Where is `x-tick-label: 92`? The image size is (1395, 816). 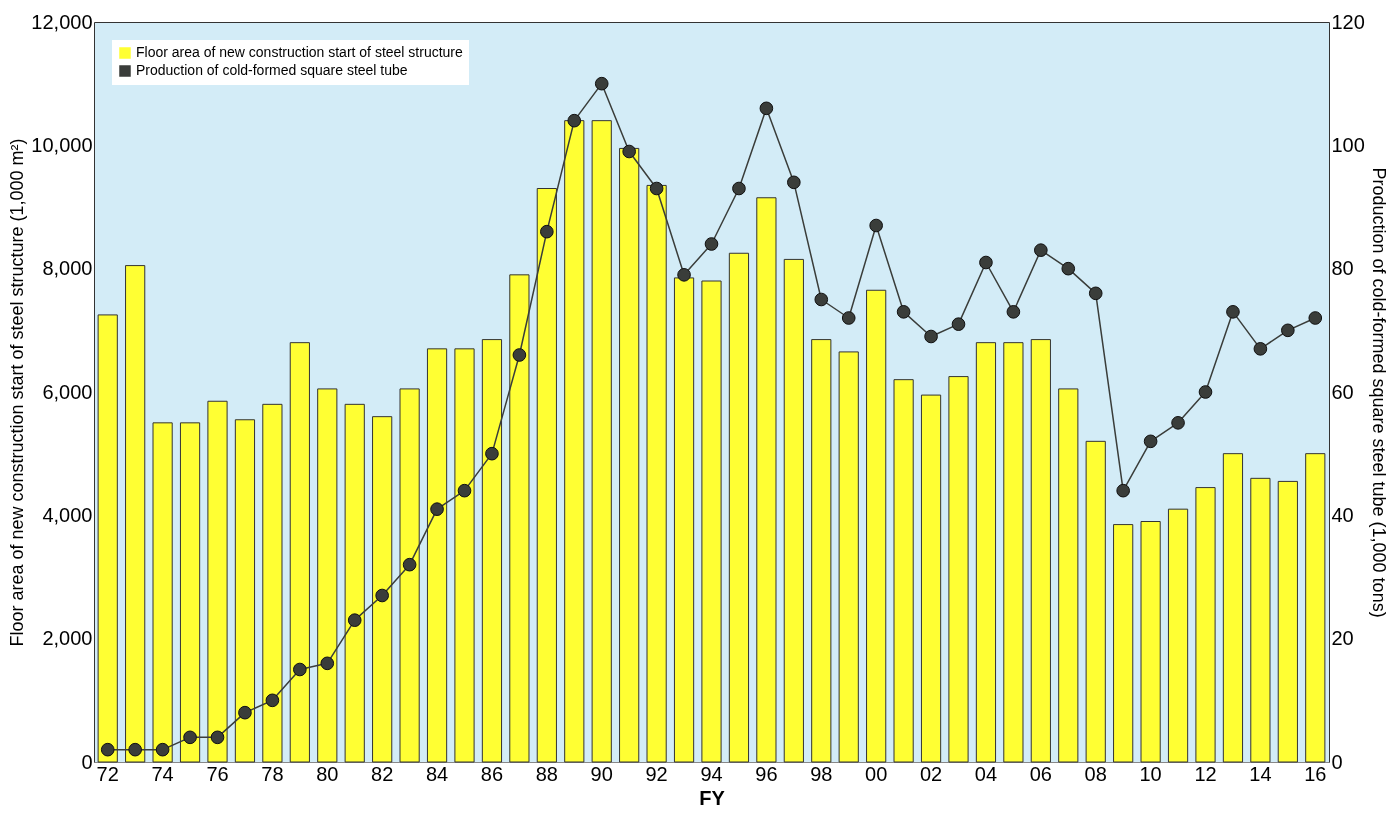 x-tick-label: 92 is located at coordinates (656, 773).